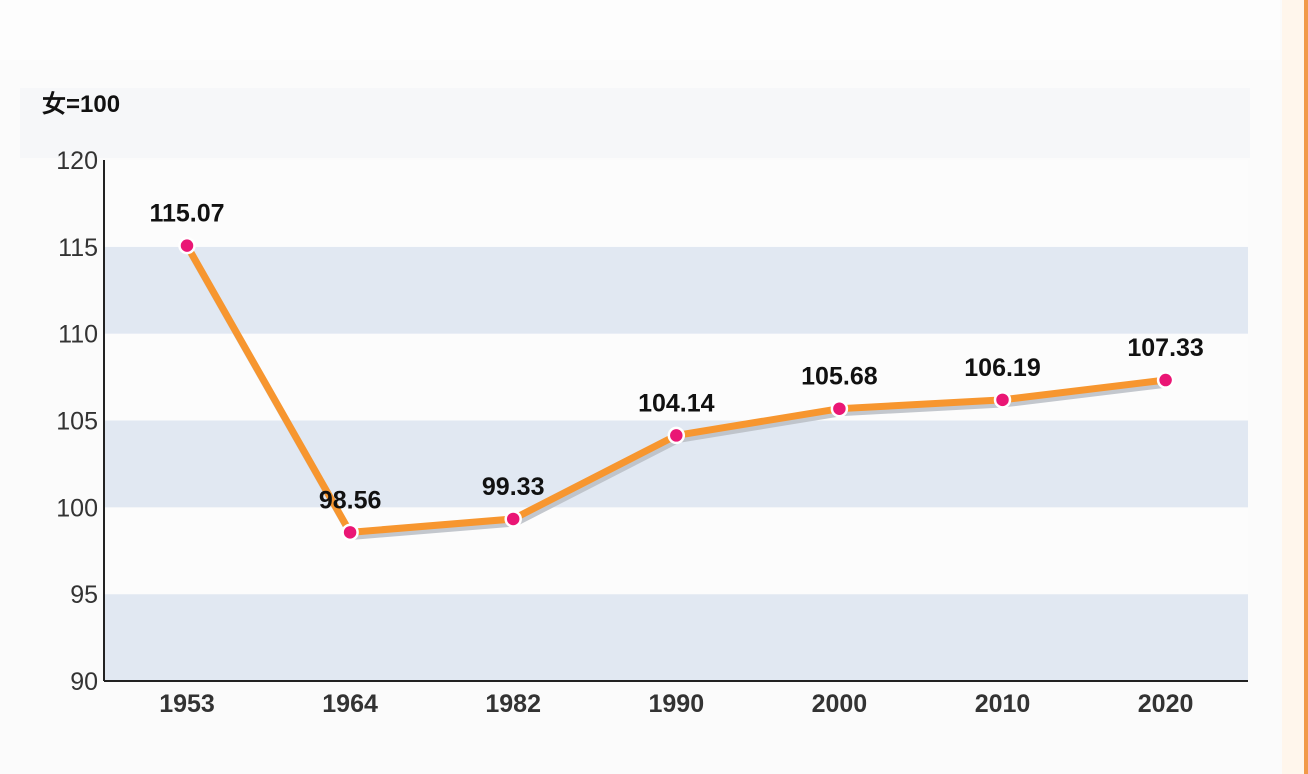  Describe the element at coordinates (839, 408) in the screenshot. I see `data-point-2000` at that location.